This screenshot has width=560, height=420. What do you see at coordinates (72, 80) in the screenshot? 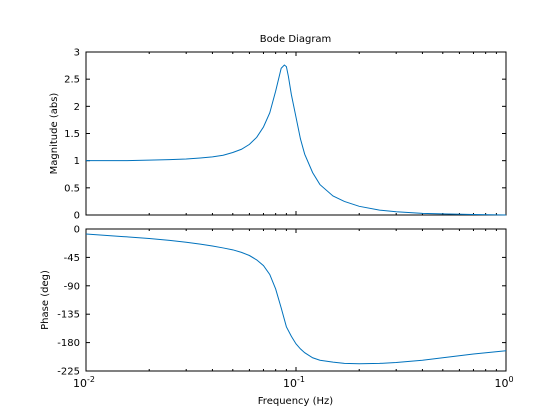
I see `y-tick-label: 2.5` at bounding box center [72, 80].